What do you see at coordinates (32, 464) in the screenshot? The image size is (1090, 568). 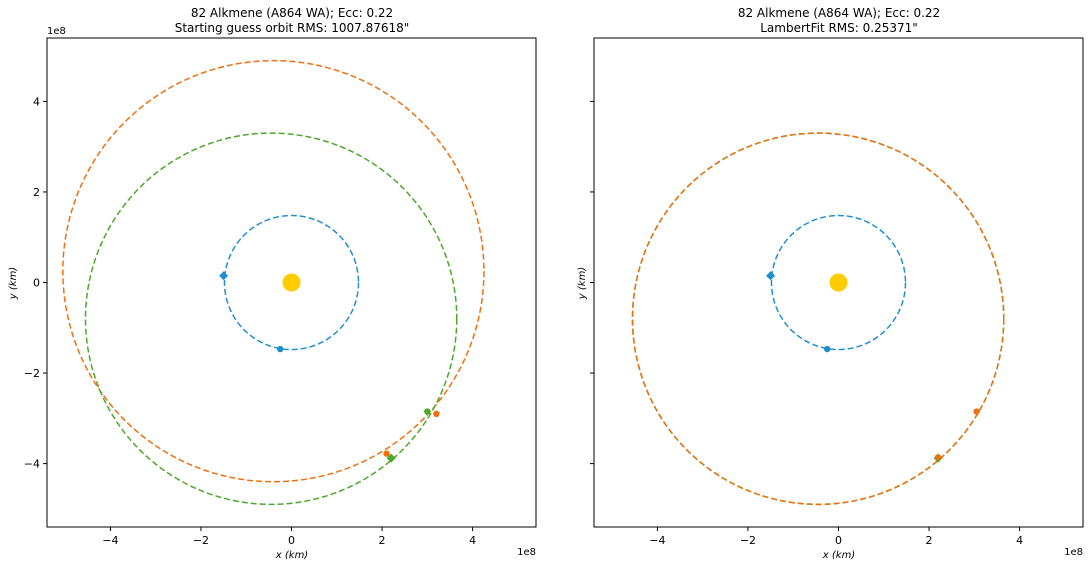 I see `y-tick-label: −4` at bounding box center [32, 464].